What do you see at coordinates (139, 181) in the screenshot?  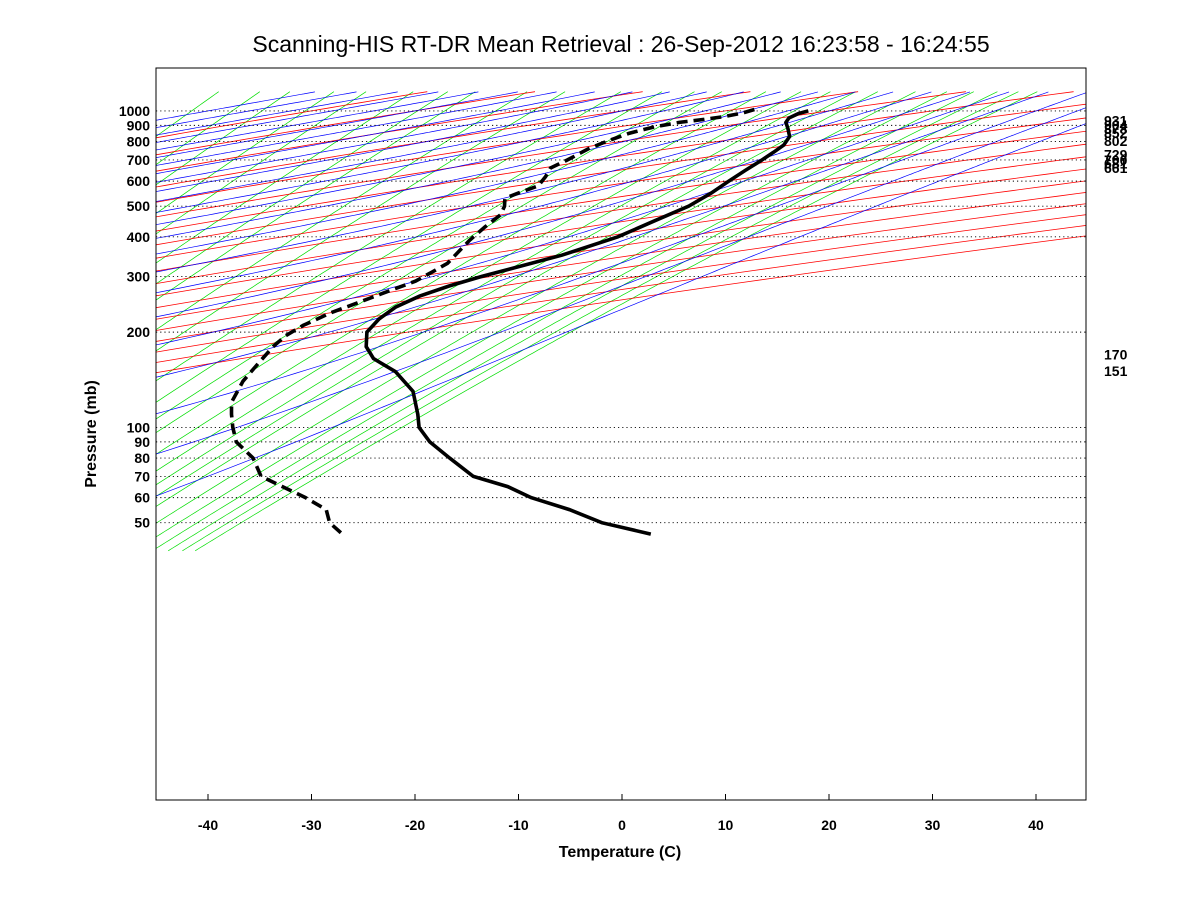 I see `y-tick-label: 600` at bounding box center [139, 181].